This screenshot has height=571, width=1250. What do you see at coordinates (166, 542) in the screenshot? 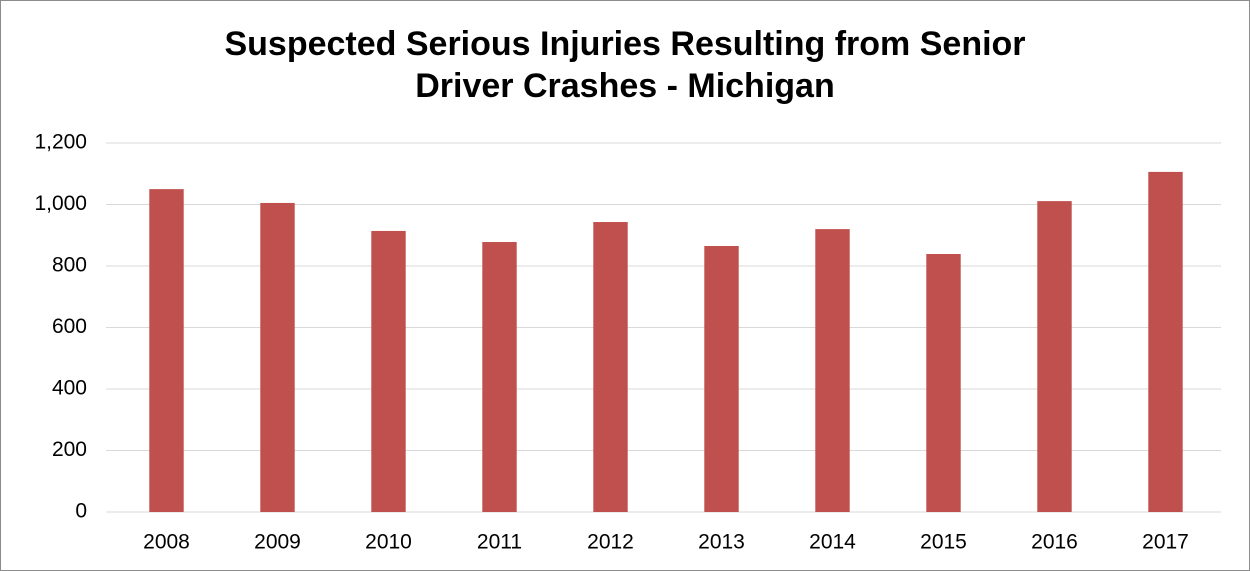
I see `x-tick-label: 2008` at bounding box center [166, 542].